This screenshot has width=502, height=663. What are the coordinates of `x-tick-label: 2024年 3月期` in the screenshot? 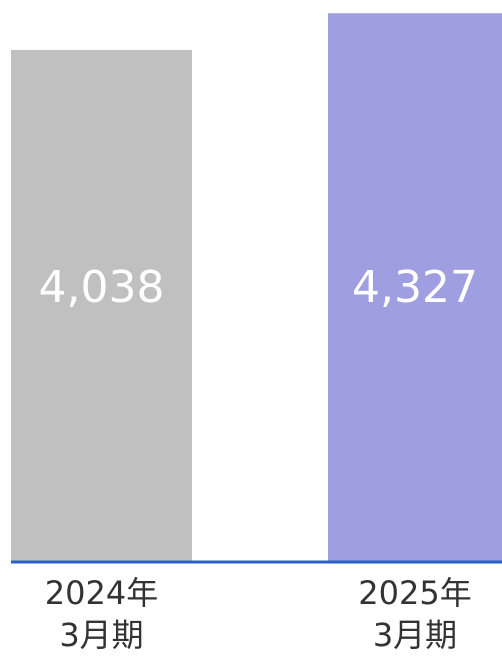 It's located at (101, 614).